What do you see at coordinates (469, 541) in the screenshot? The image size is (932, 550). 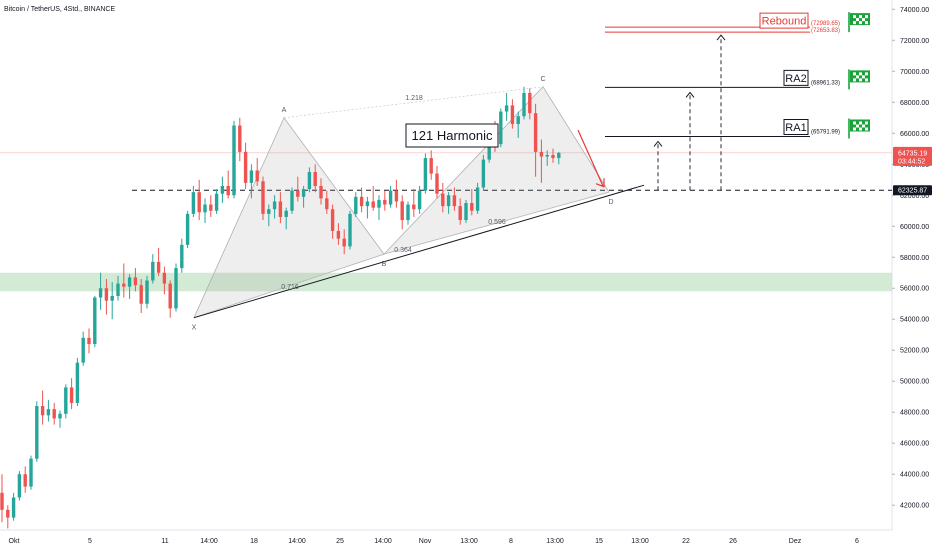 I see `time-tick-label: 13:00` at bounding box center [469, 541].